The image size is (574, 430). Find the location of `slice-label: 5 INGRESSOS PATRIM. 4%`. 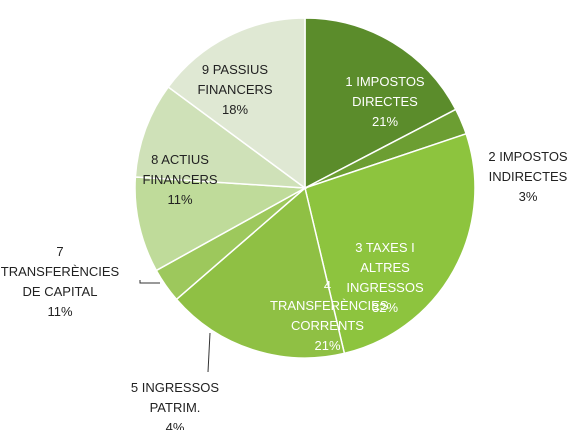

slice-label: 5 INGRESSOS PATRIM. 4% is located at coordinates (175, 404).